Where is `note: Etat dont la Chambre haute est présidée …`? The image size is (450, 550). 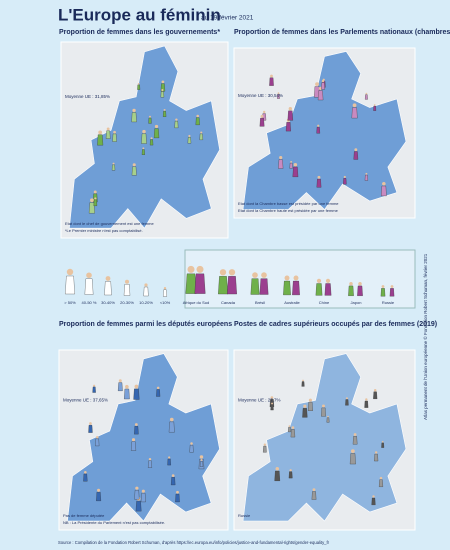 note: Etat dont la Chambre haute est présidée … is located at coordinates (288, 210).